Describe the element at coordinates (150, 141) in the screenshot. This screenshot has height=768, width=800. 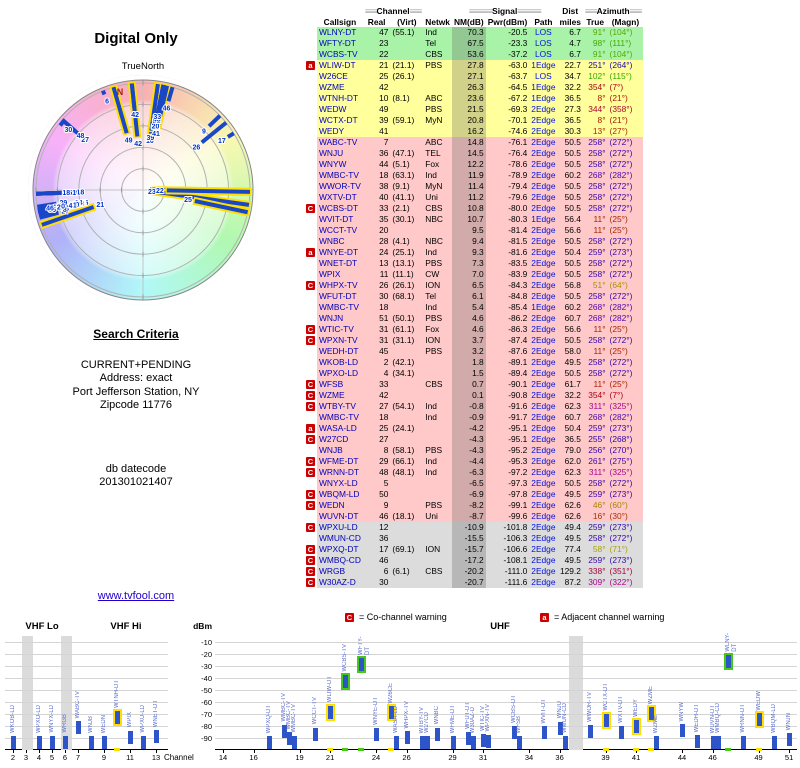
I see `radar-channel-label: 10` at that location.